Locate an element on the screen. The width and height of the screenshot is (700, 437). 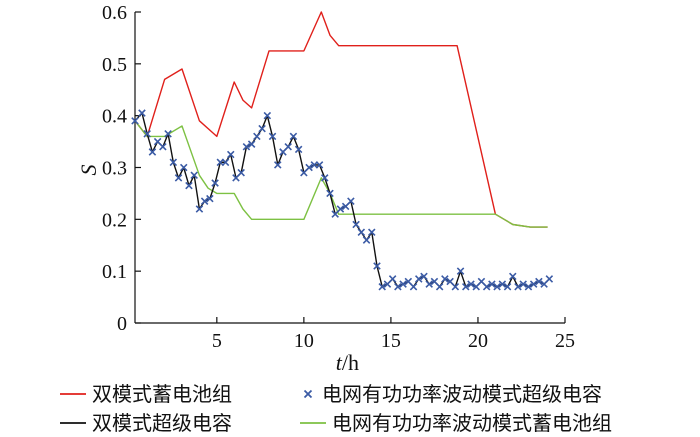
legend-swatch is located at coordinates (308, 394).